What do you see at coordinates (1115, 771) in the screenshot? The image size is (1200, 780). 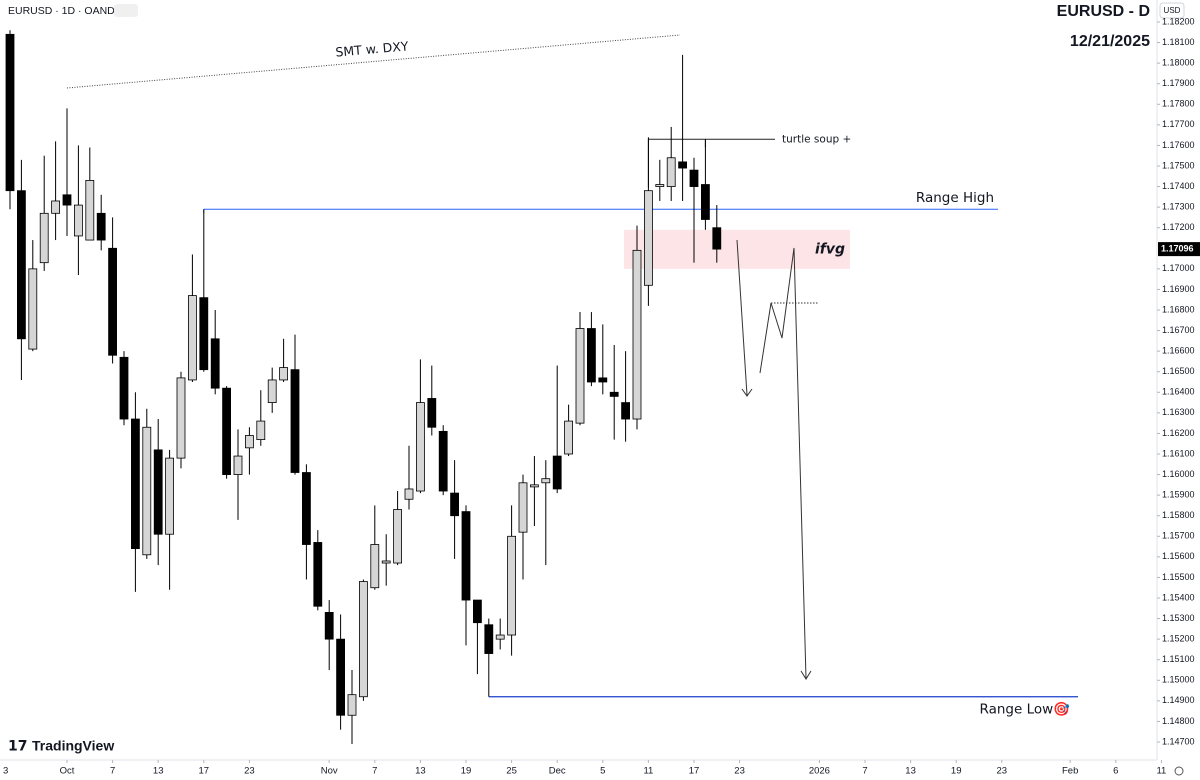 I see `x-tick-label: 6` at bounding box center [1115, 771].